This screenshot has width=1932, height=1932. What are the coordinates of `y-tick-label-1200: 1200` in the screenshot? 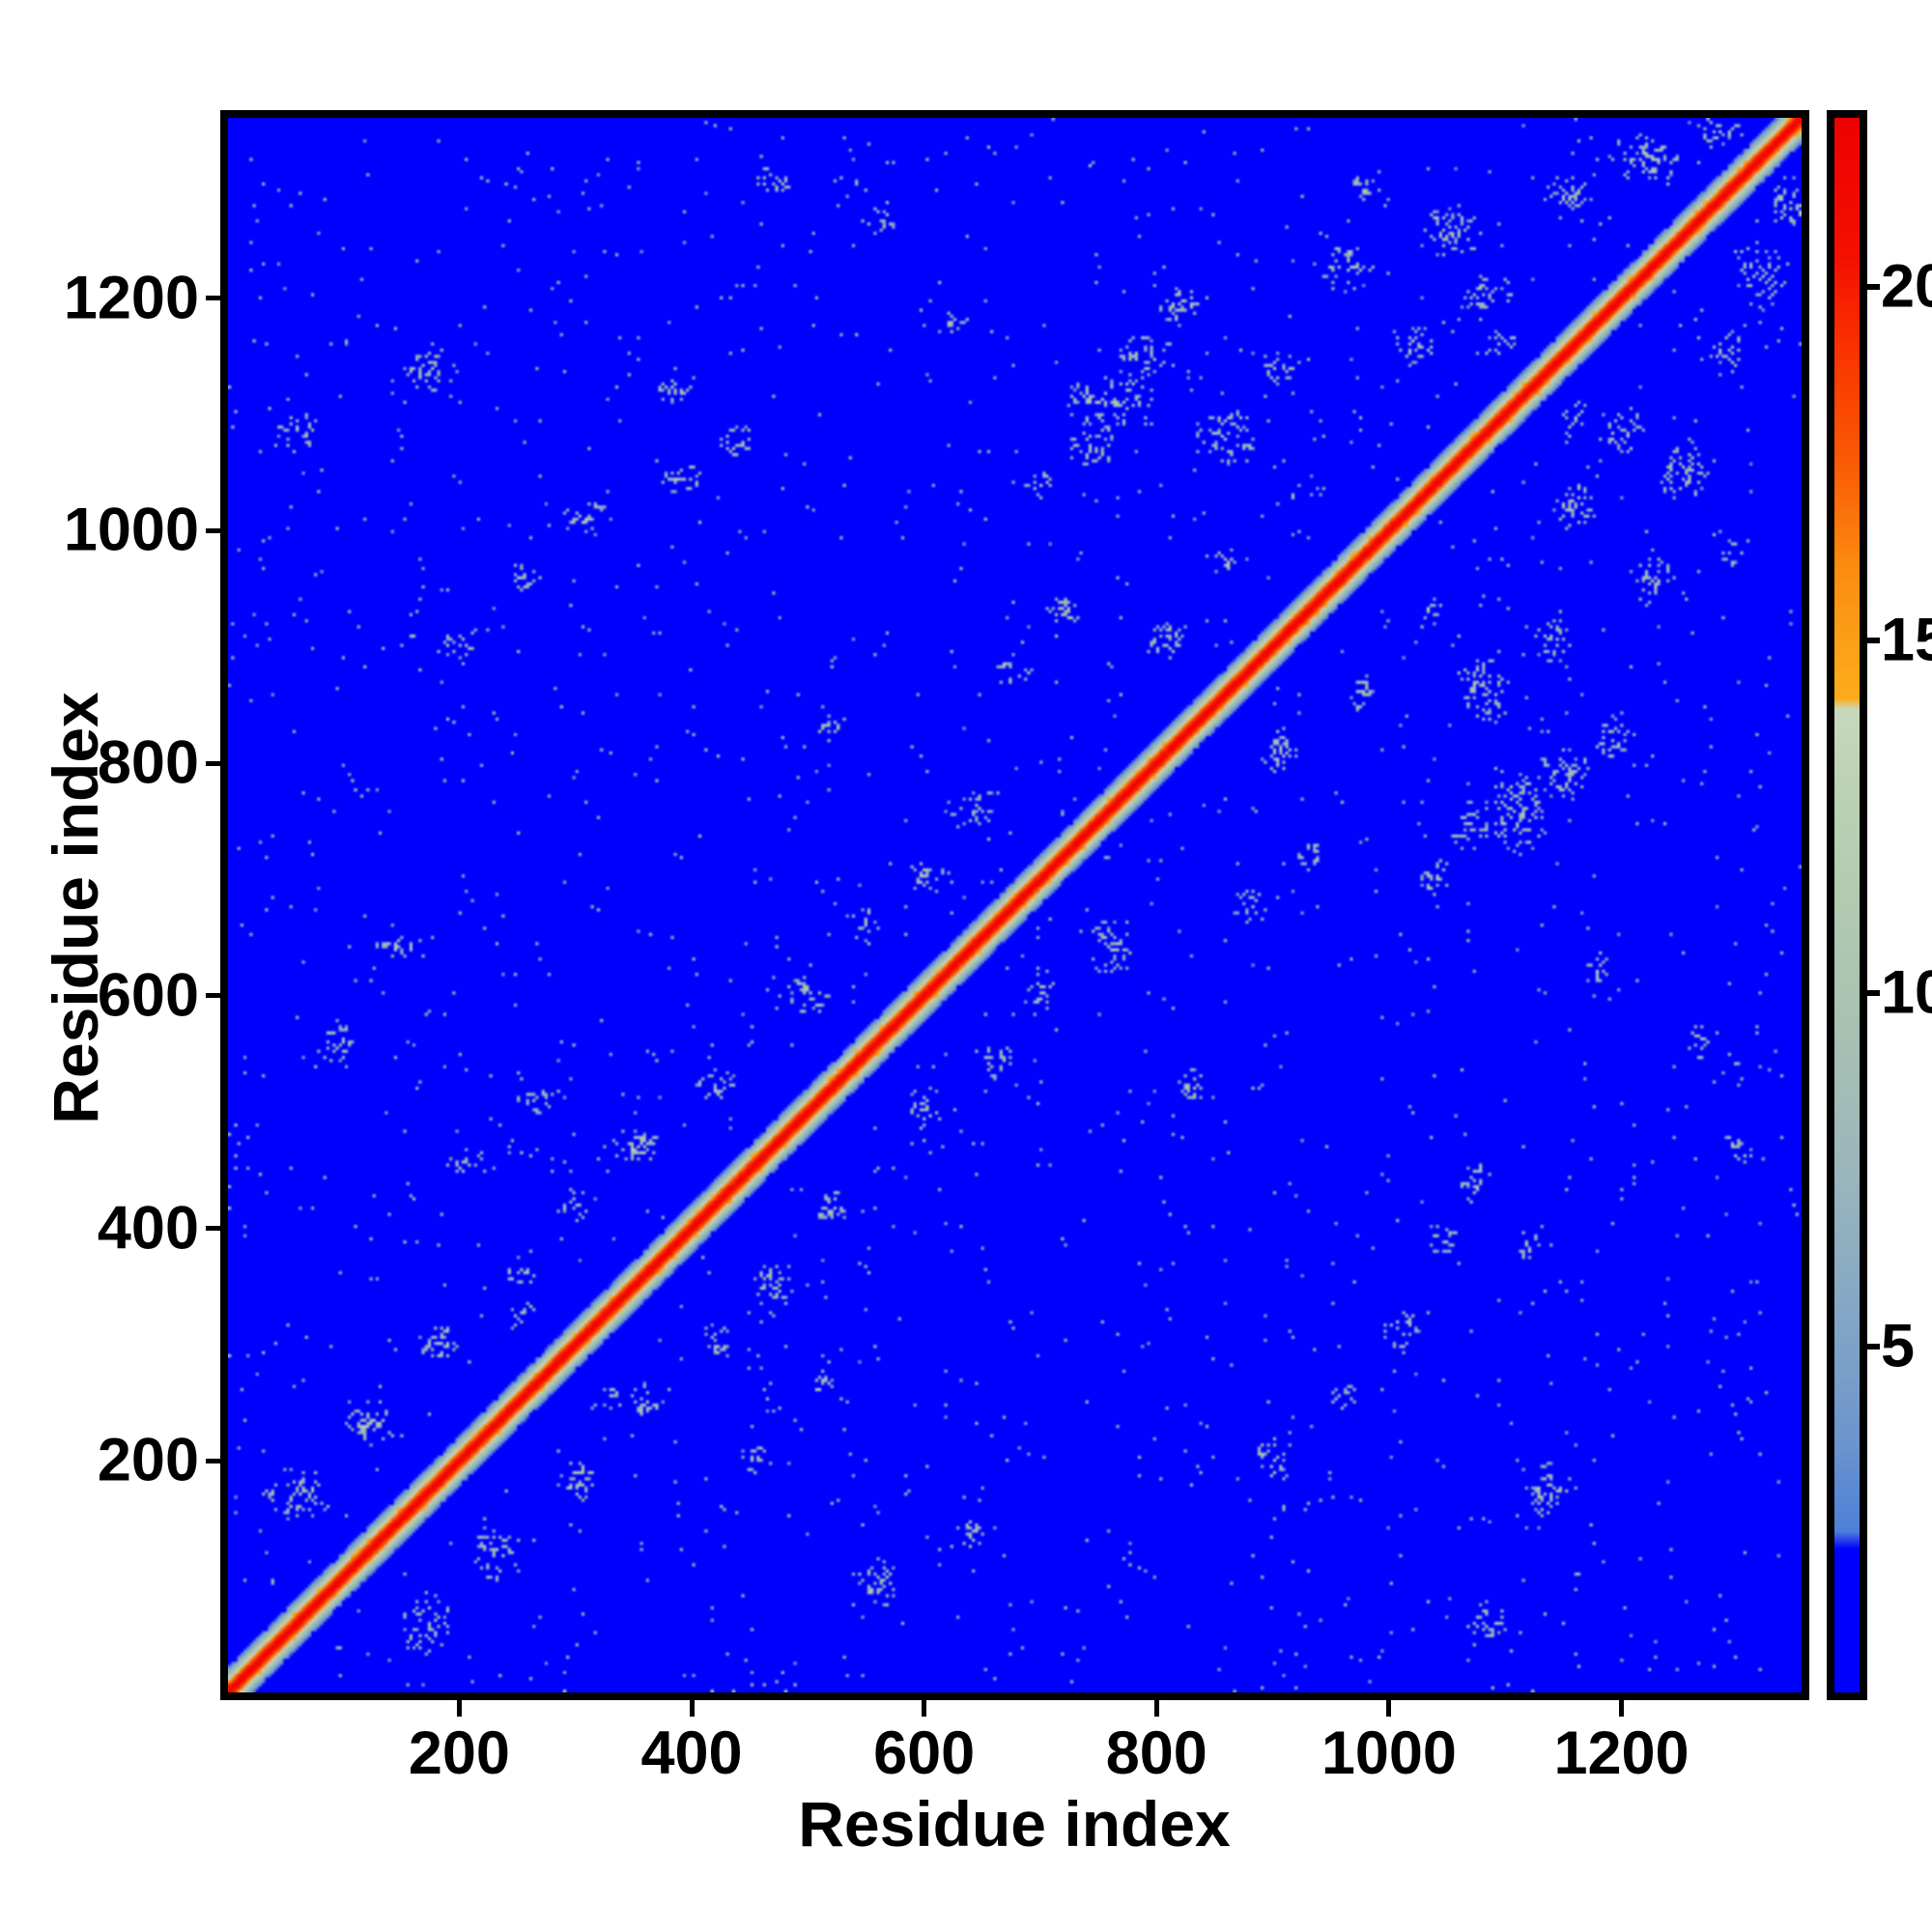 It's located at (131, 298).